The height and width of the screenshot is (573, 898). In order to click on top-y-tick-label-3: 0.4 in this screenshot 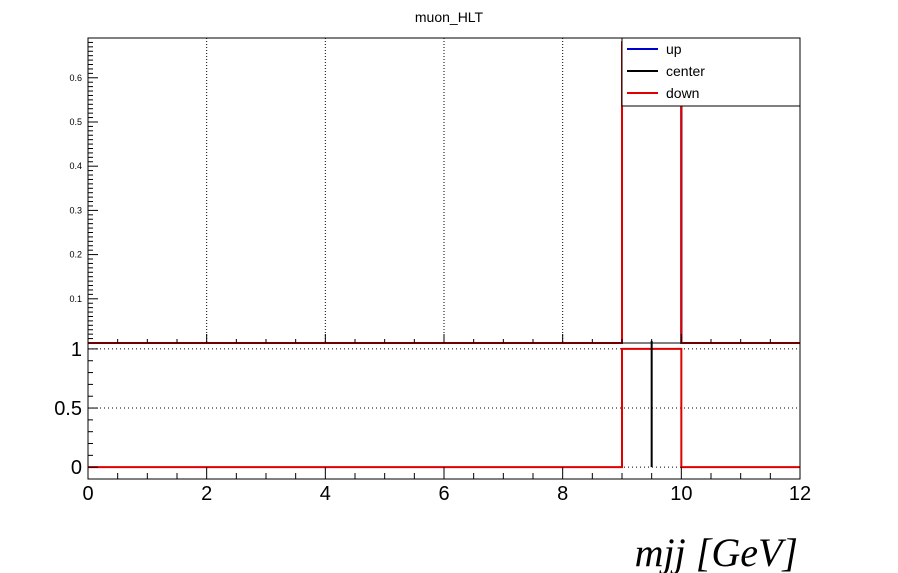, I will do `click(75, 166)`.